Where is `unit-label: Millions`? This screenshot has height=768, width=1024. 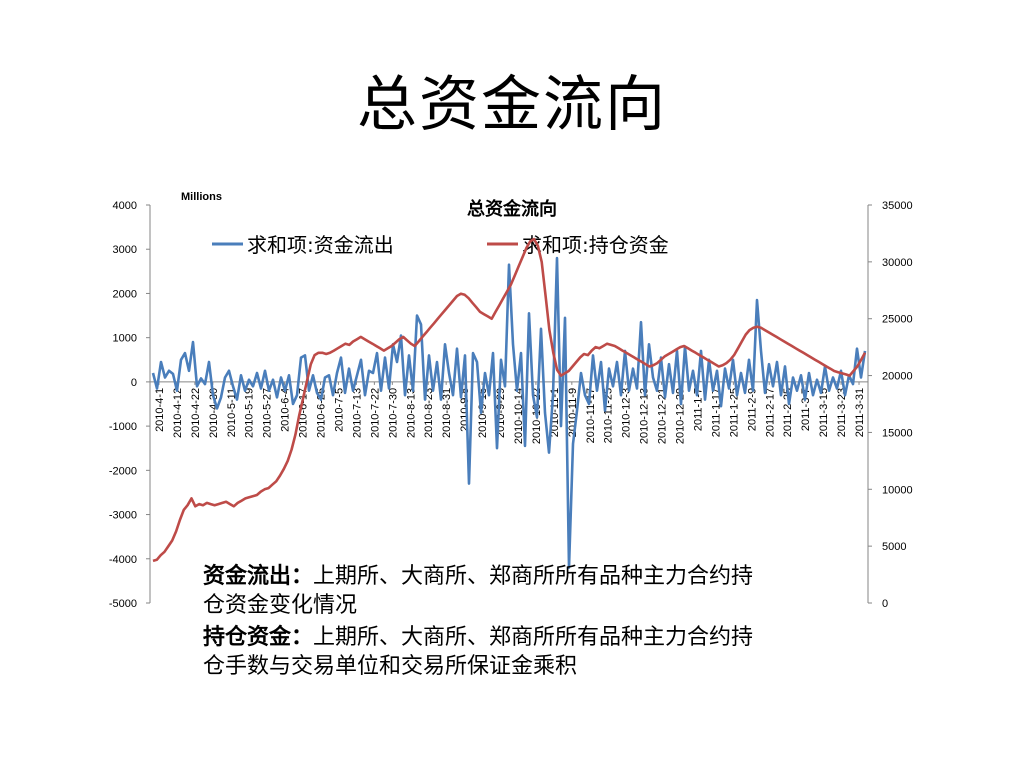 unit-label: Millions is located at coordinates (201, 197).